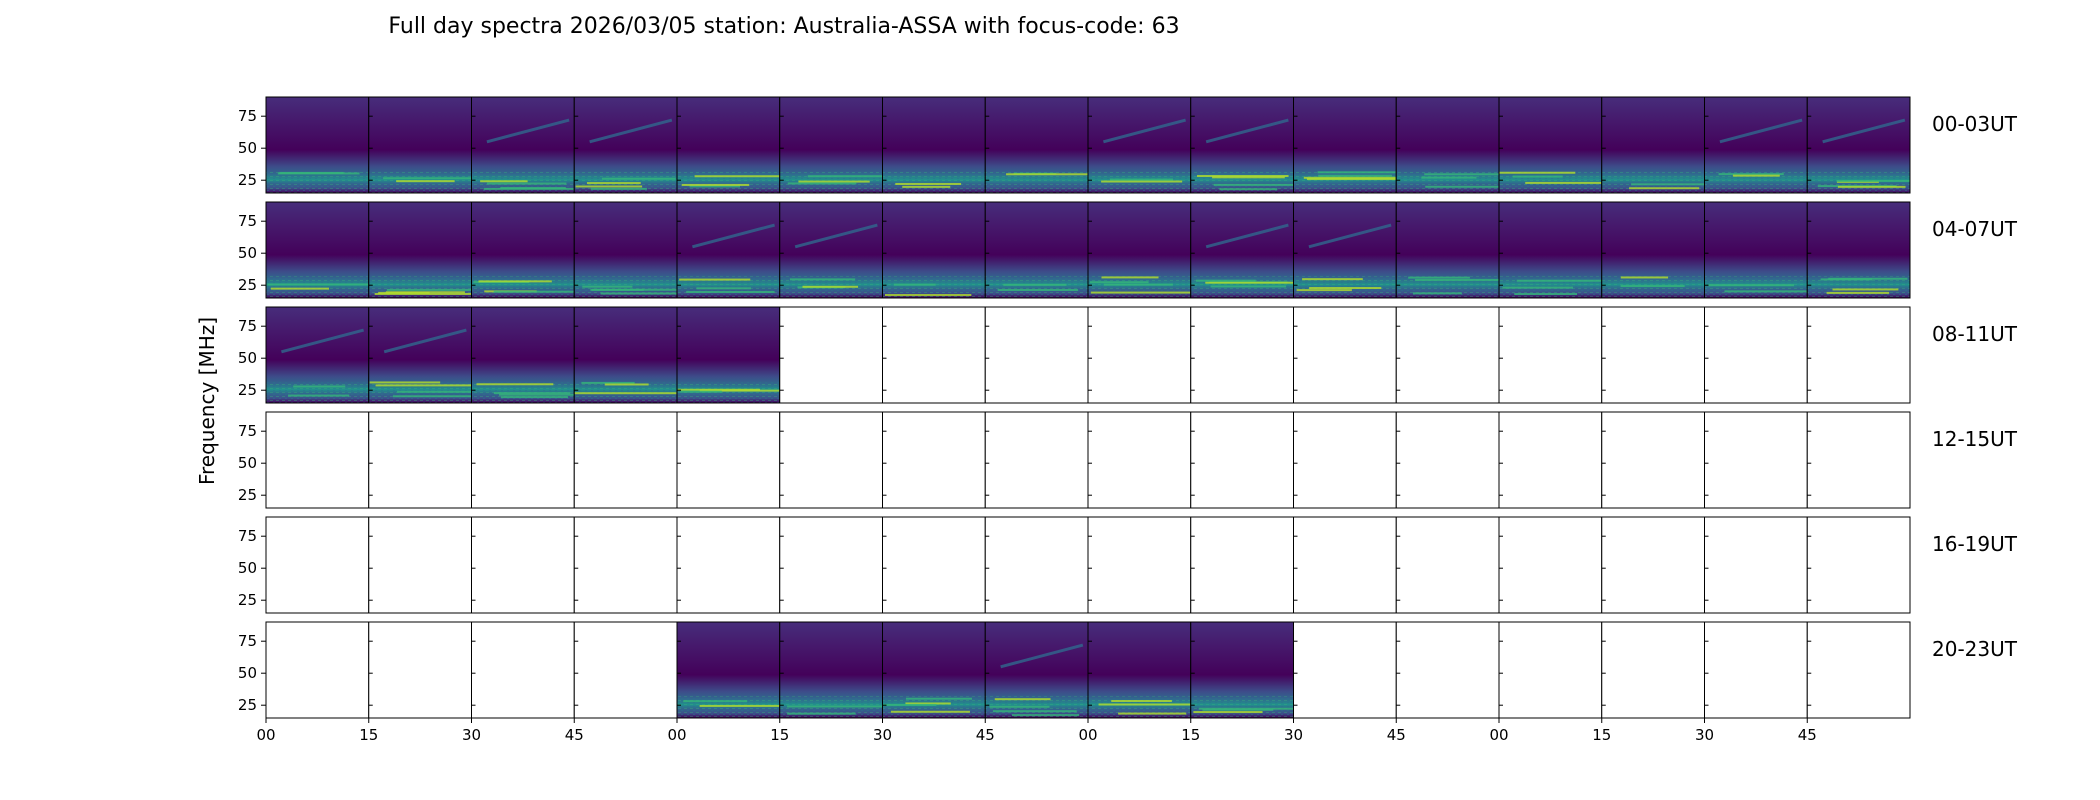  Describe the element at coordinates (1498, 735) in the screenshot. I see `x-tick-label: 00` at that location.